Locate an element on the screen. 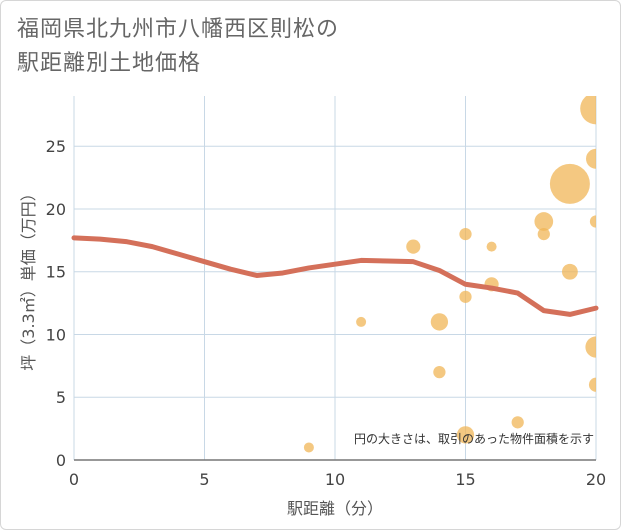 This screenshot has width=621, height=530. x-tick-label: 20 is located at coordinates (596, 479).